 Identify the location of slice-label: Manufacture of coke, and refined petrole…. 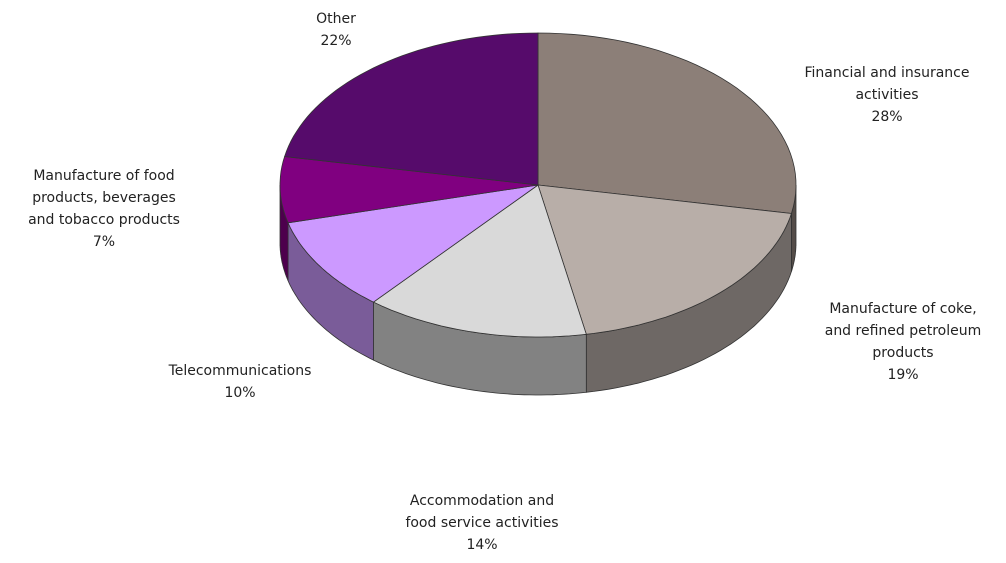
(903, 342).